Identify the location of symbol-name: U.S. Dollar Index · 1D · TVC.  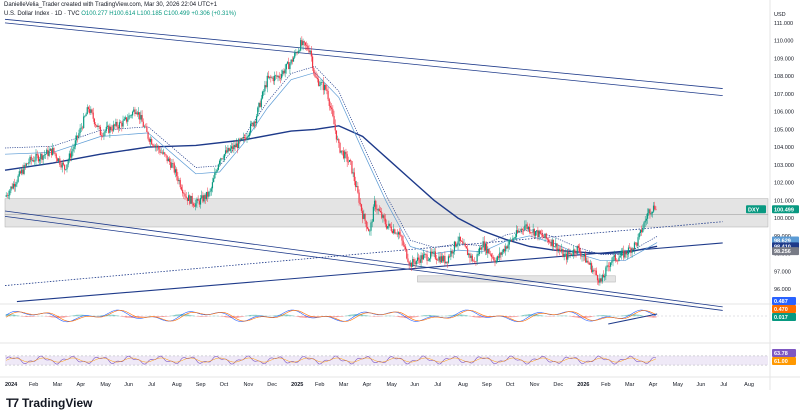
(42, 14).